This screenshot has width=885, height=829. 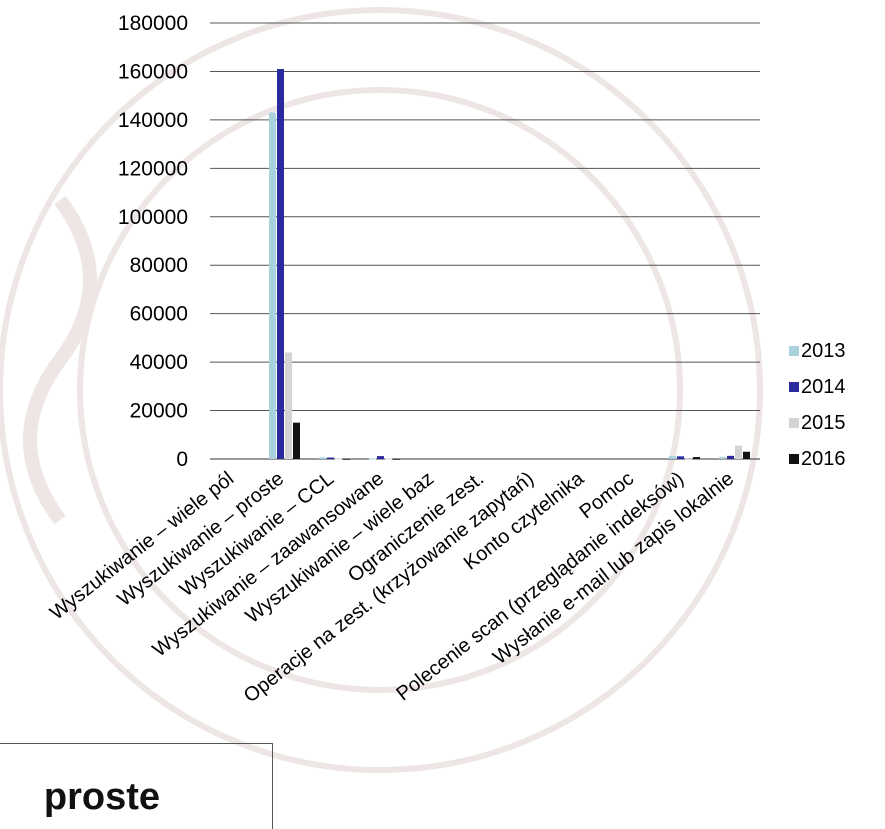 I want to click on legend-label: 2013, so click(x=823, y=351).